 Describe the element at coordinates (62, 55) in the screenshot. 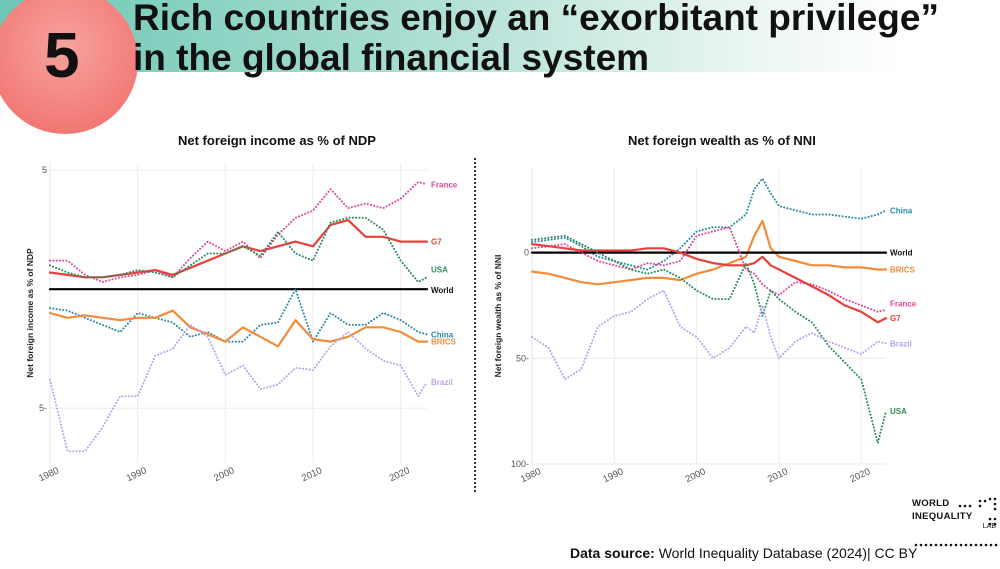

I see `section-number: 5` at that location.